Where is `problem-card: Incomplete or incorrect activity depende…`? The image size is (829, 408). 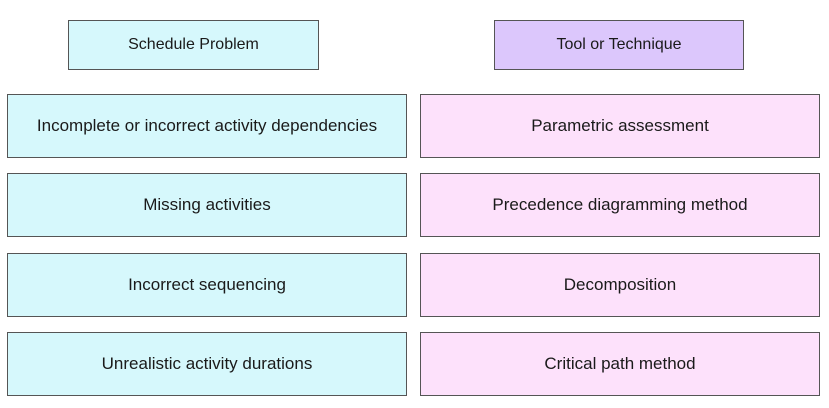
problem-card: Incomplete or incorrect activity depende… is located at coordinates (207, 126).